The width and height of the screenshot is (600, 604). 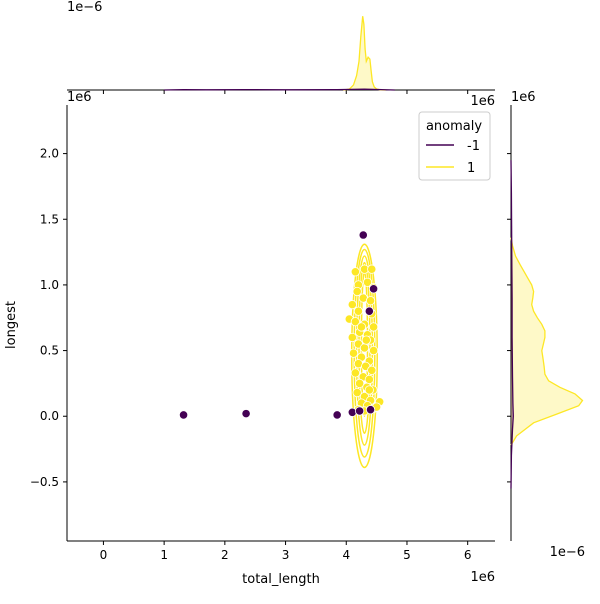 I want to click on top-marginal-panel, so click(x=281, y=55).